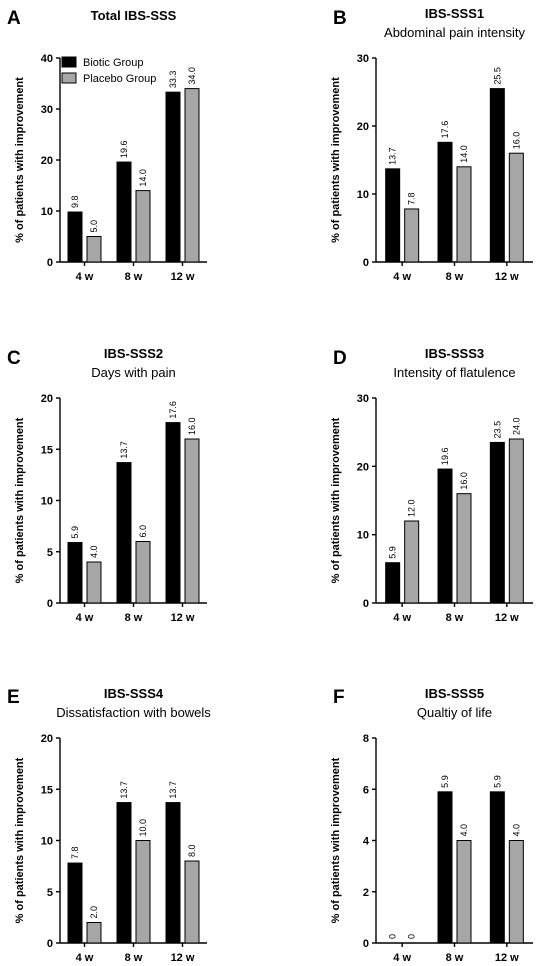  What do you see at coordinates (412, 198) in the screenshot?
I see `panel-b-data-label: 7.8` at bounding box center [412, 198].